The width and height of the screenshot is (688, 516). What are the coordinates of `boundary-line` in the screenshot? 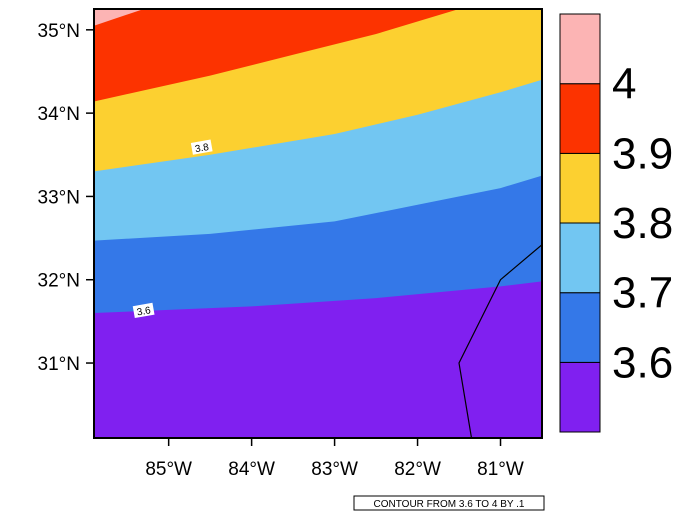 It's located at (500, 341).